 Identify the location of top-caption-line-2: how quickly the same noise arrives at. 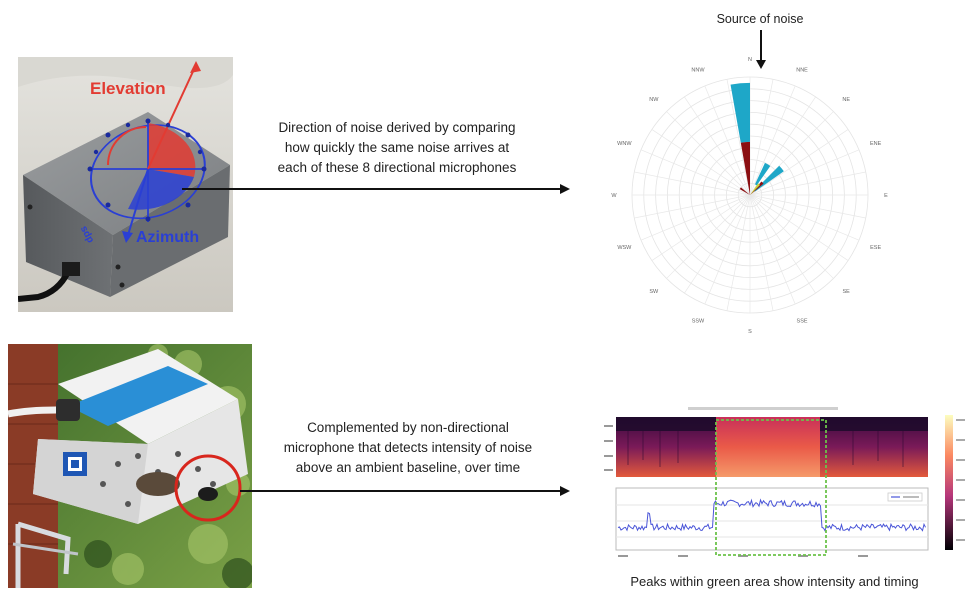
(397, 147).